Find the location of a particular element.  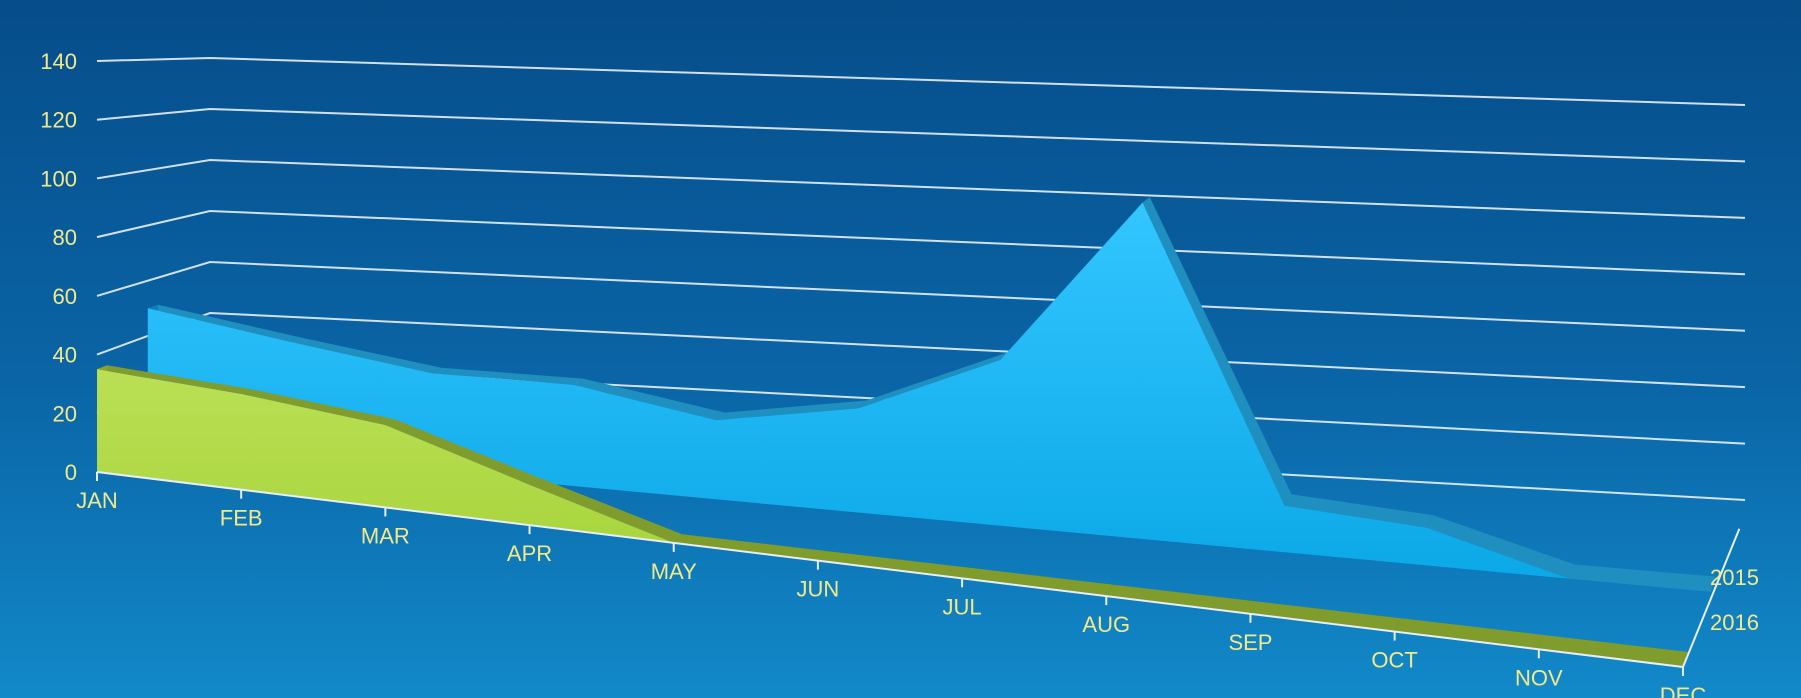

y-tick-label: 60 is located at coordinates (65, 296).